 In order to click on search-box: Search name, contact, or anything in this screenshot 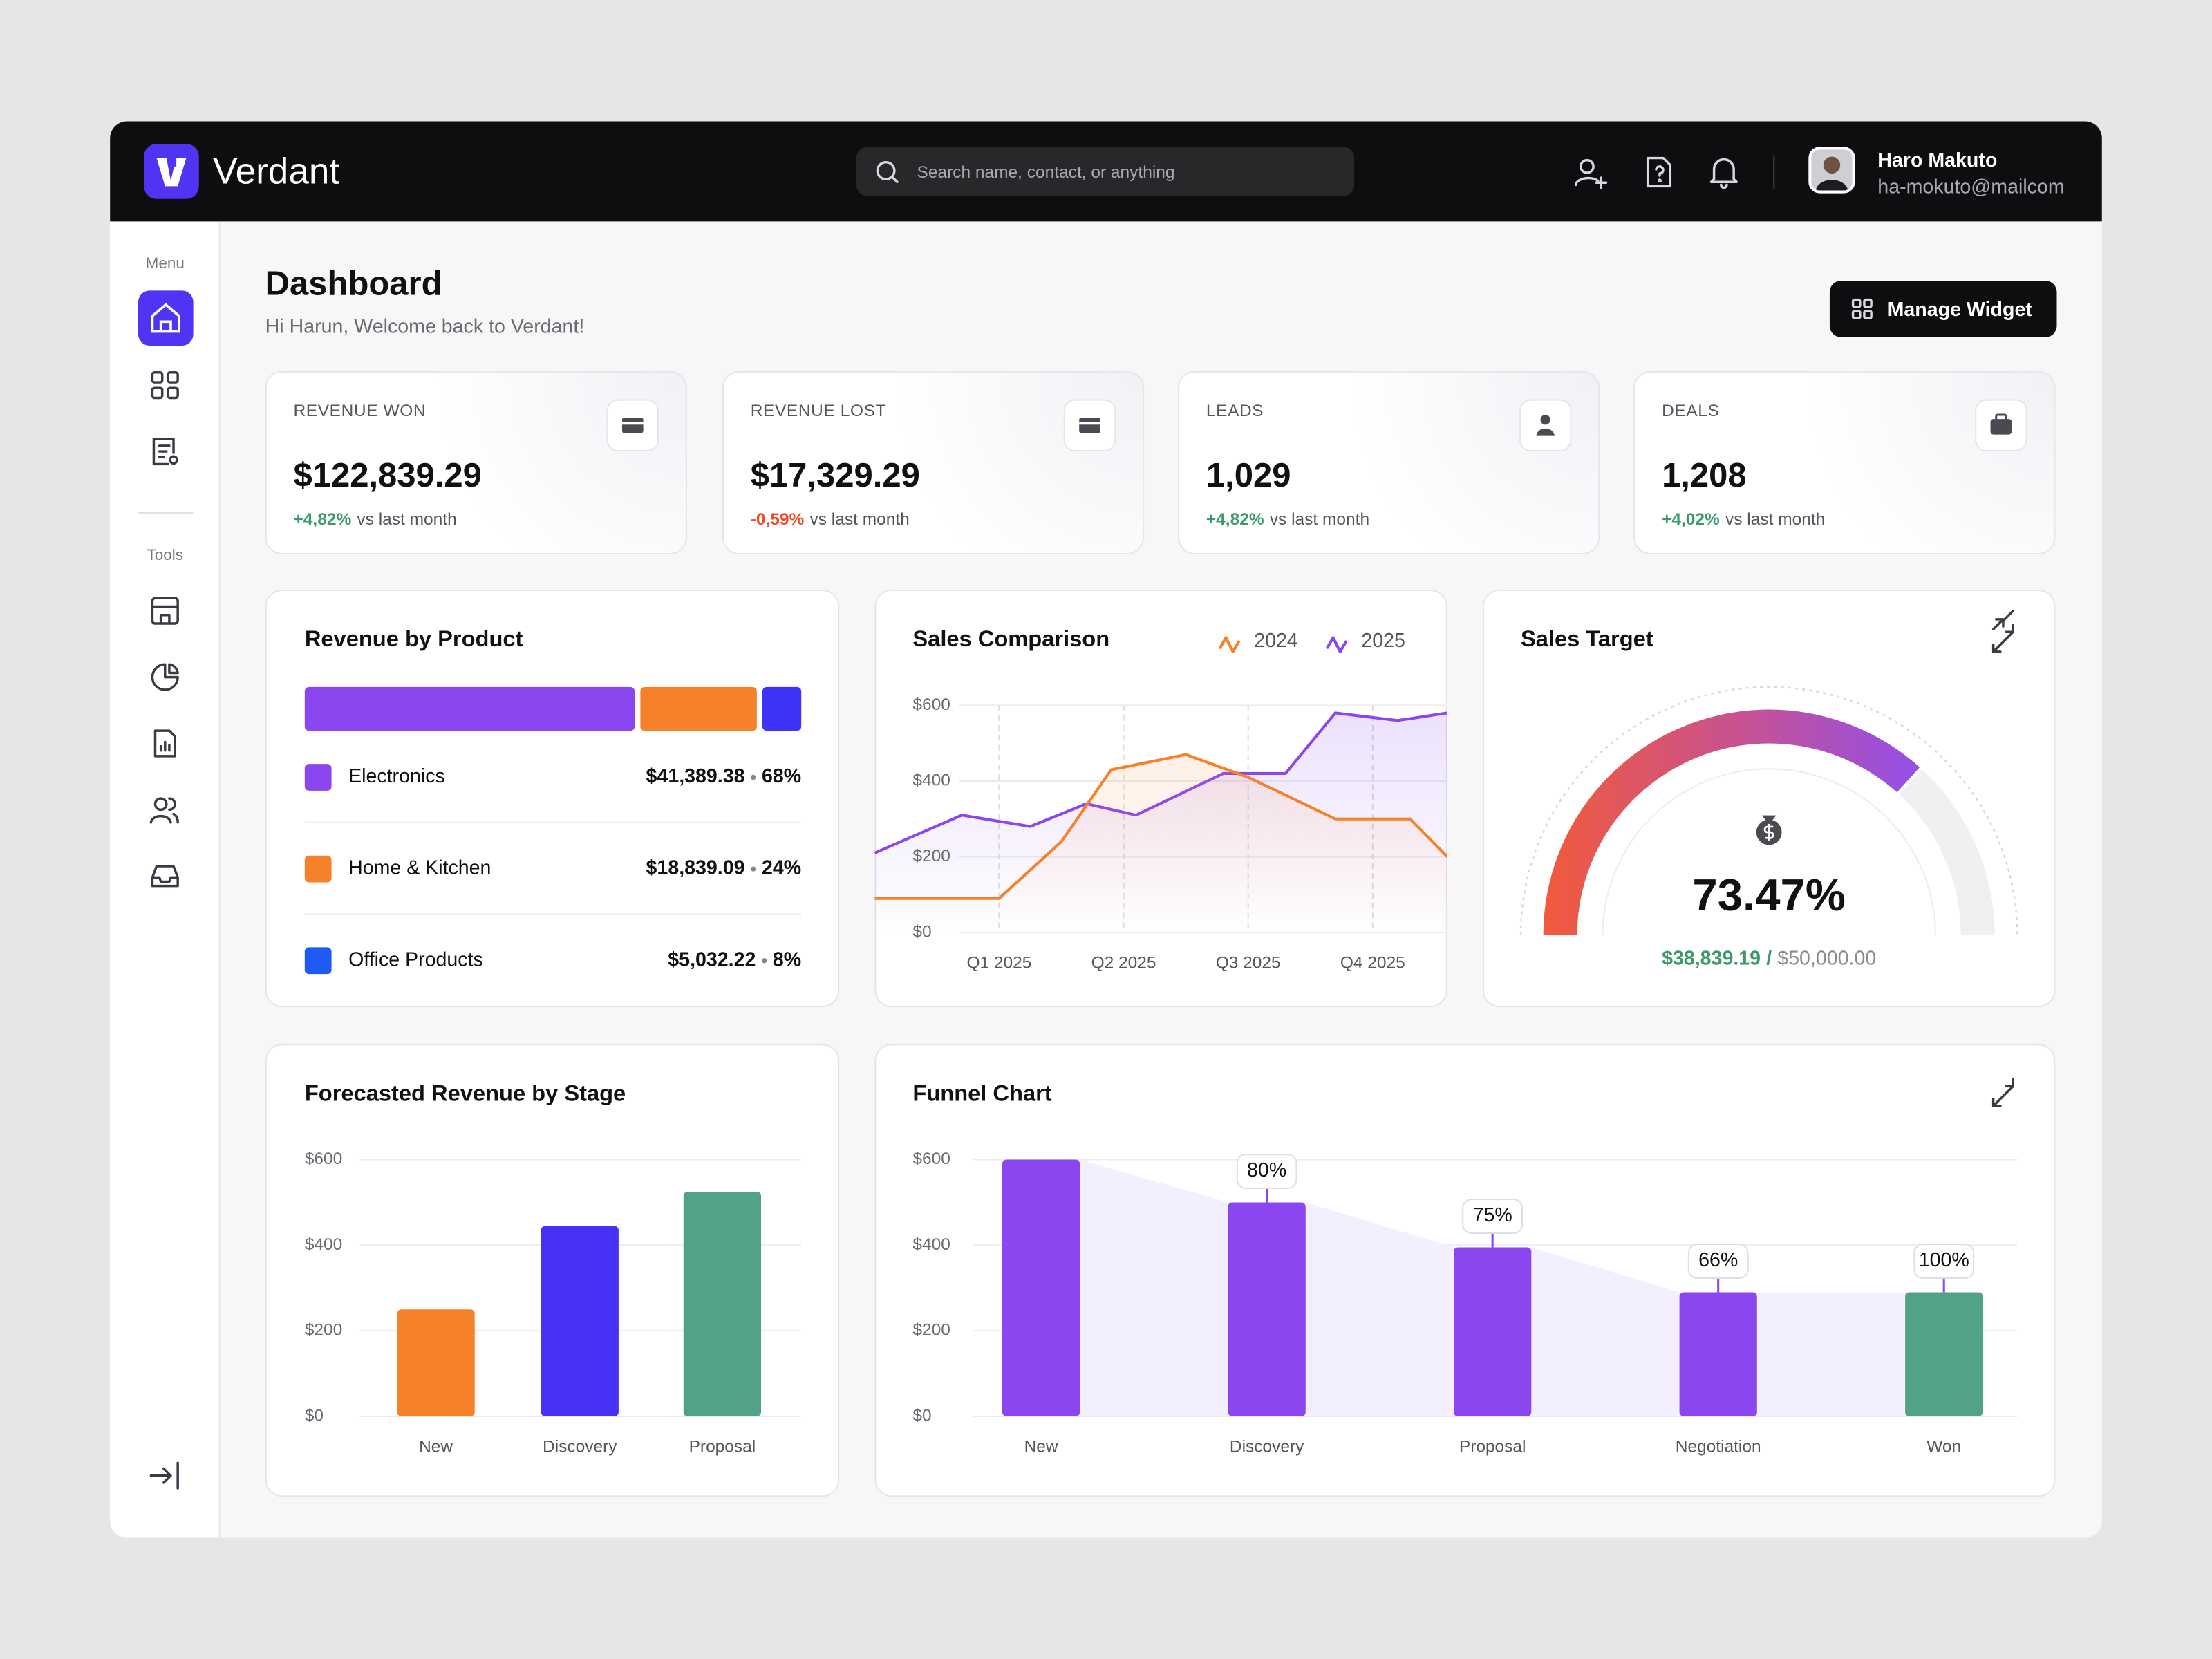, I will do `click(1105, 171)`.